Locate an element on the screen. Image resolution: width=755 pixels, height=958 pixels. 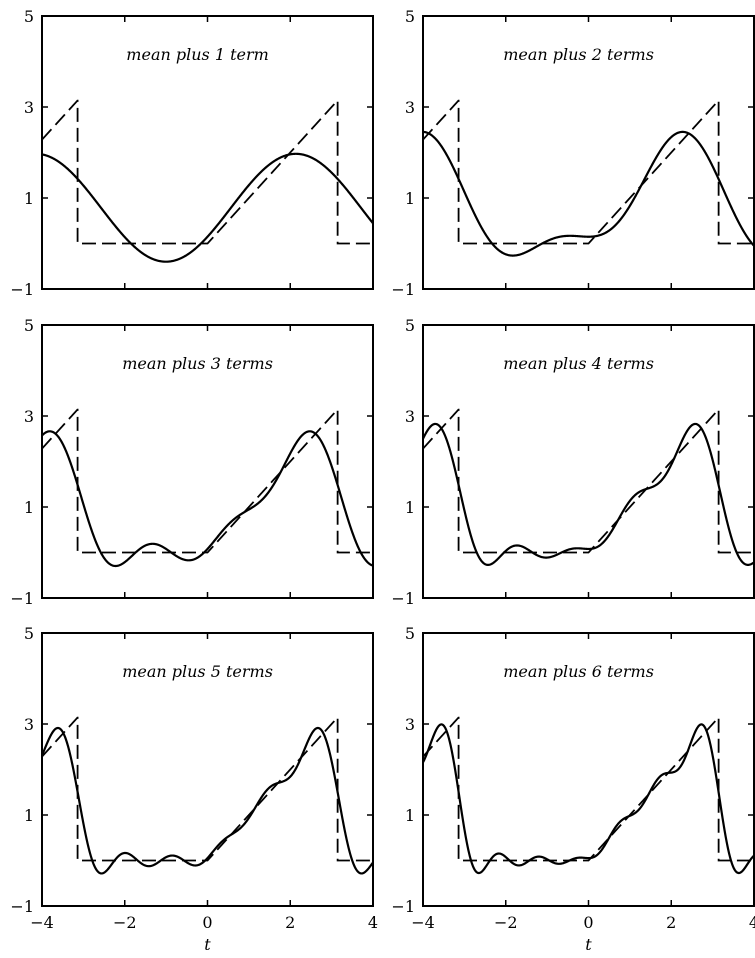
panel-title: mean plus 3 terms is located at coordinates (197, 363).